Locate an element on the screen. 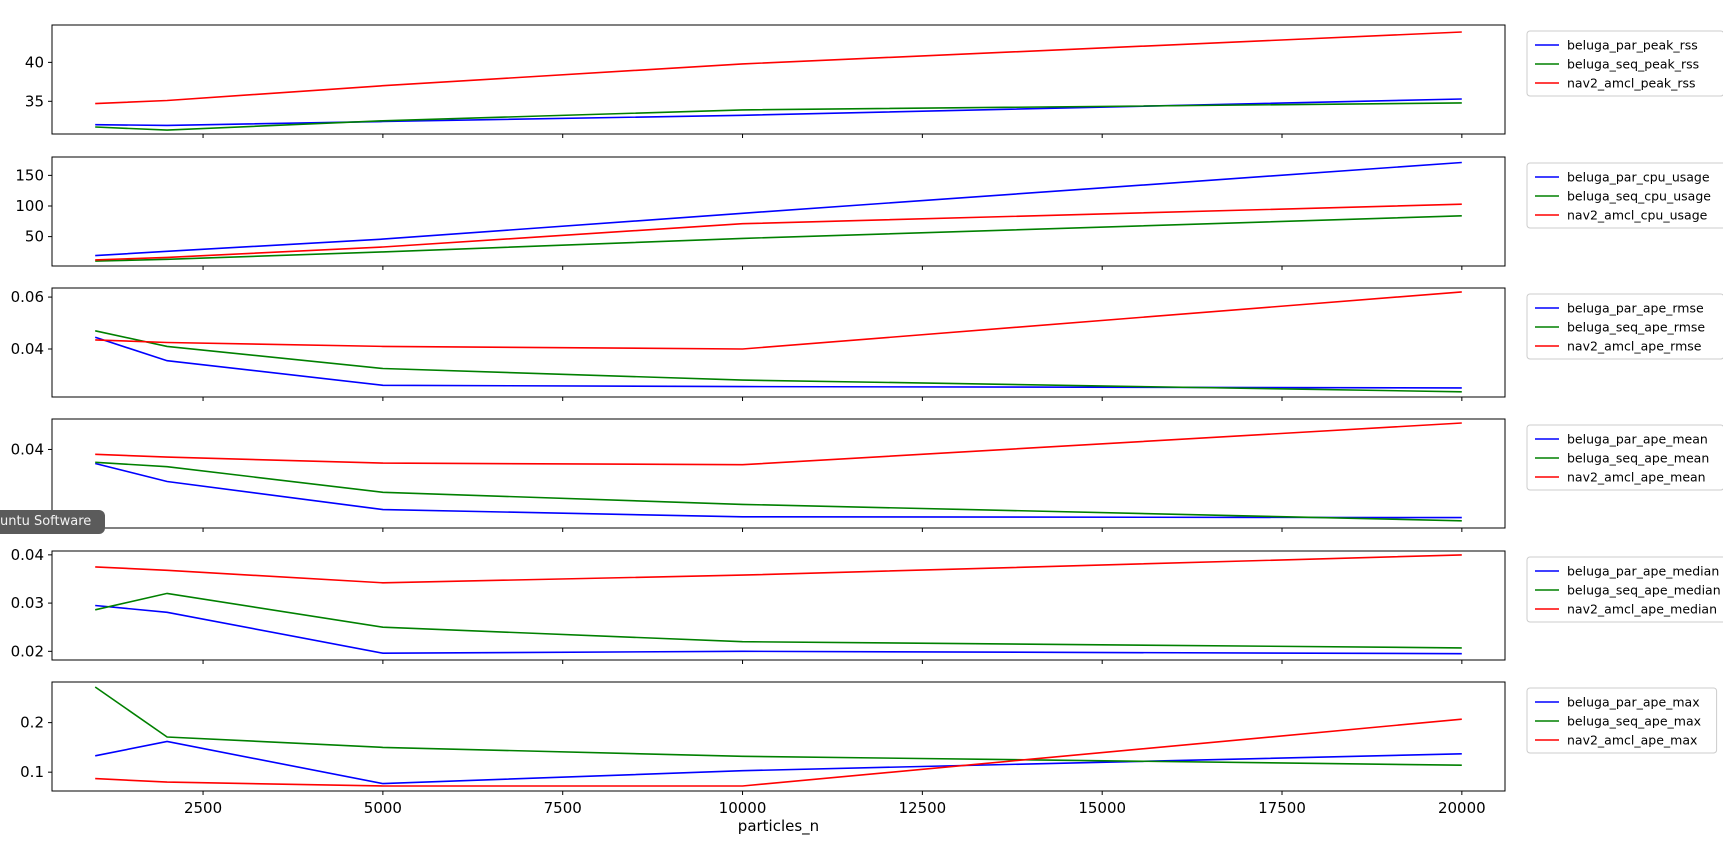 The width and height of the screenshot is (1723, 846). series-line-nav2_amcl_ape_rmse is located at coordinates (778, 320).